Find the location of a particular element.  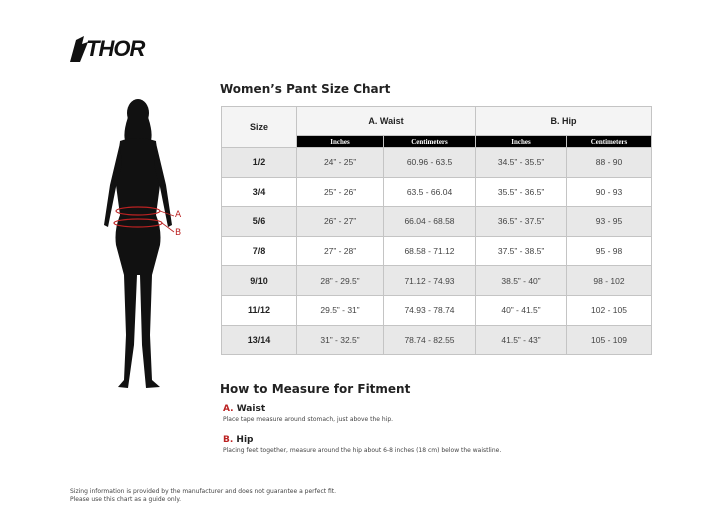

disclaimer-line-2: Please use this chart as a guide only. is located at coordinates (125, 499).